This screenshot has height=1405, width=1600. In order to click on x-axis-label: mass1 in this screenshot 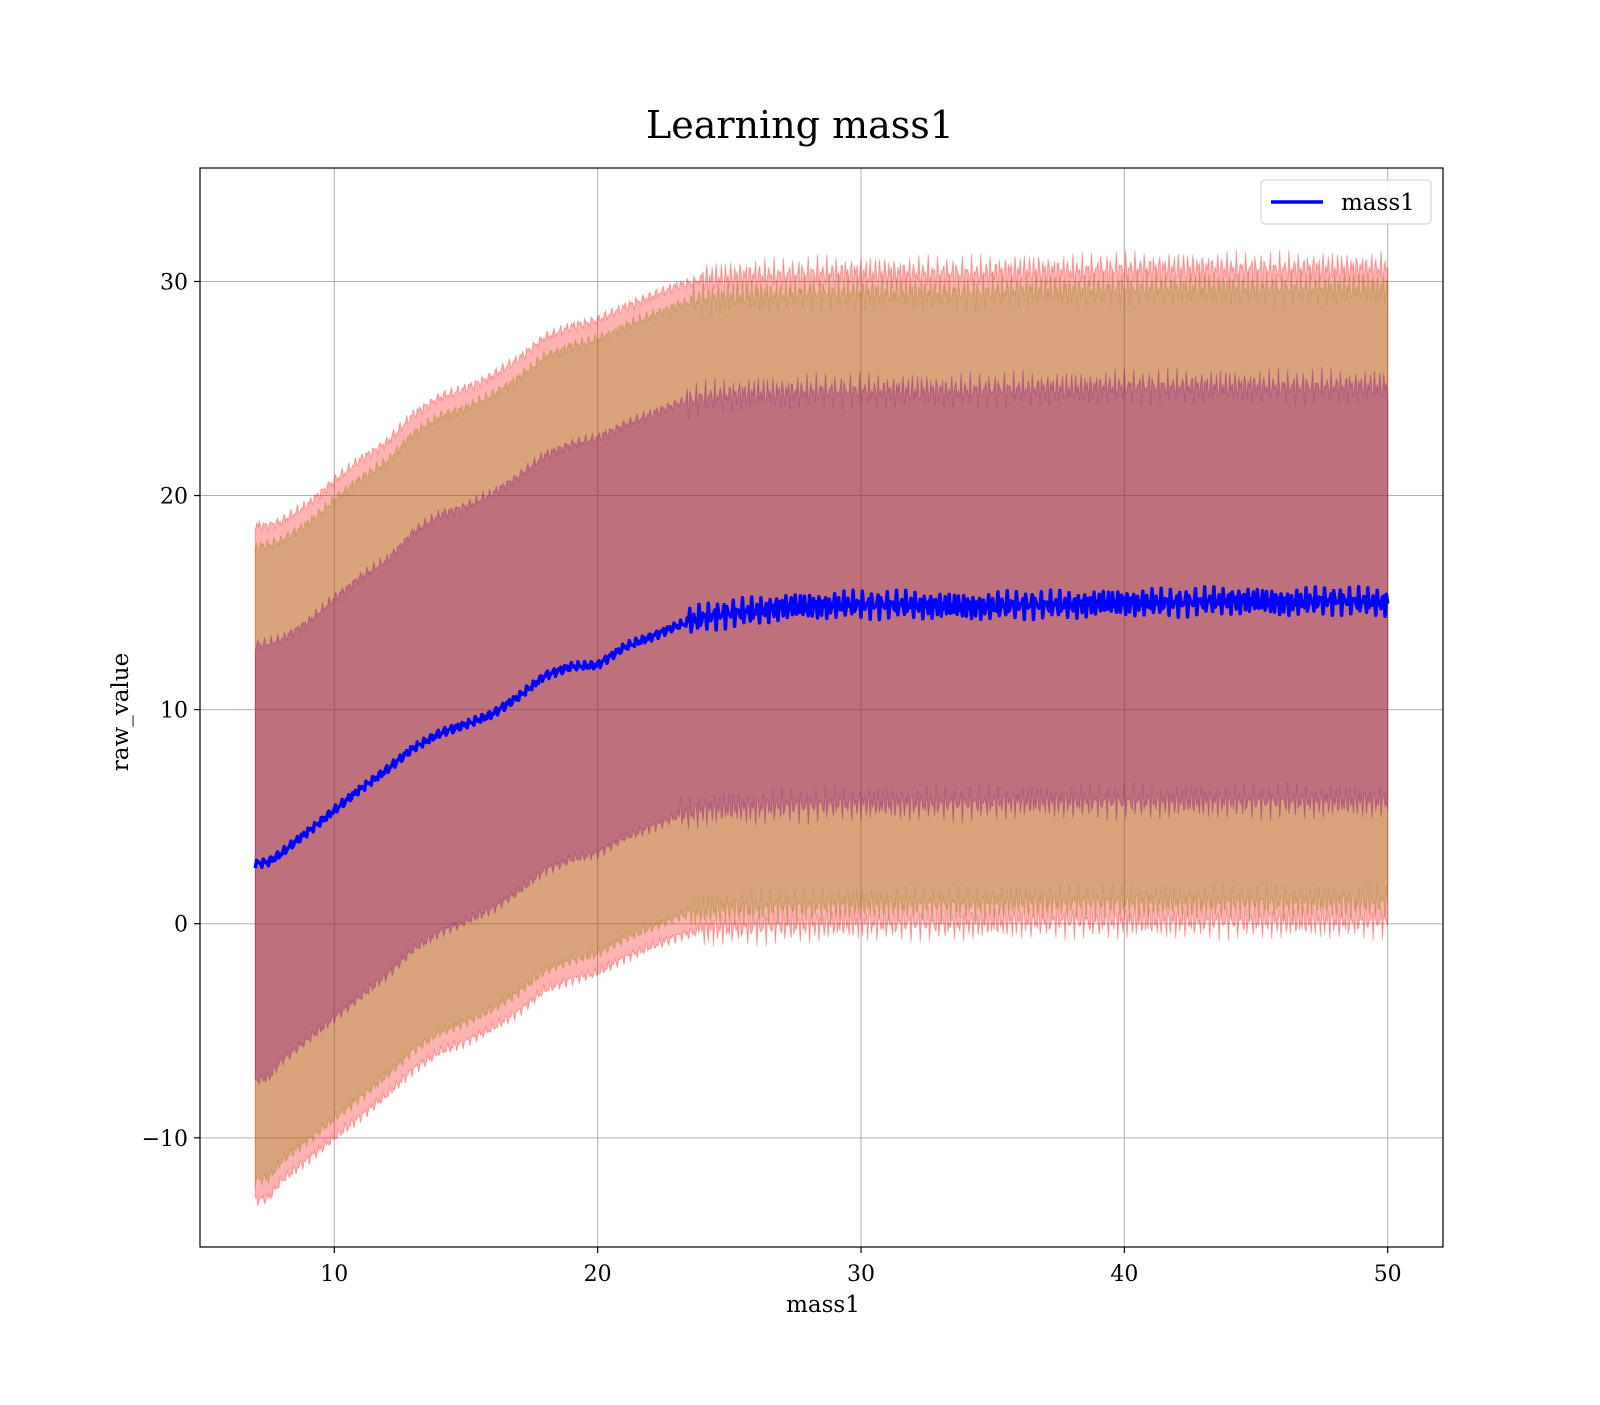, I will do `click(823, 1305)`.